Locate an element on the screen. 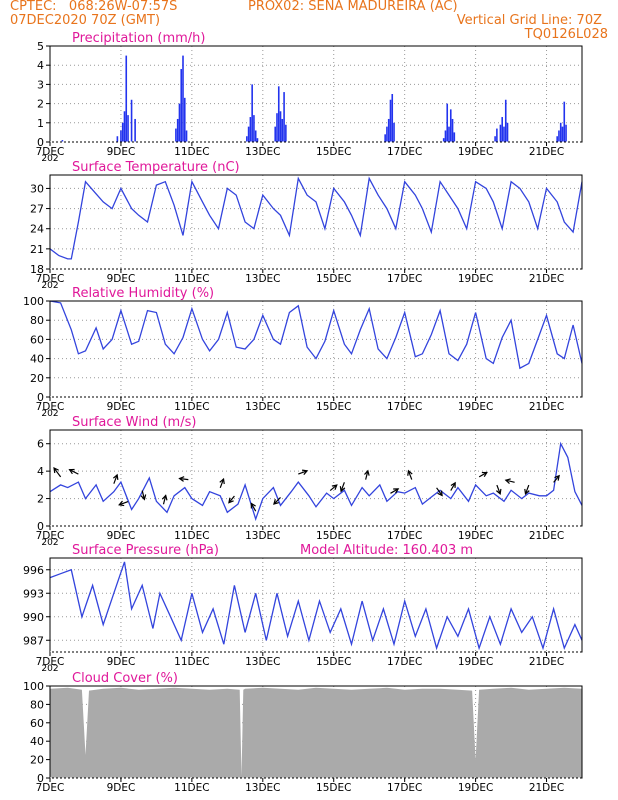 The height and width of the screenshot is (800, 618). y-tick-label: 20 is located at coordinates (37, 760).